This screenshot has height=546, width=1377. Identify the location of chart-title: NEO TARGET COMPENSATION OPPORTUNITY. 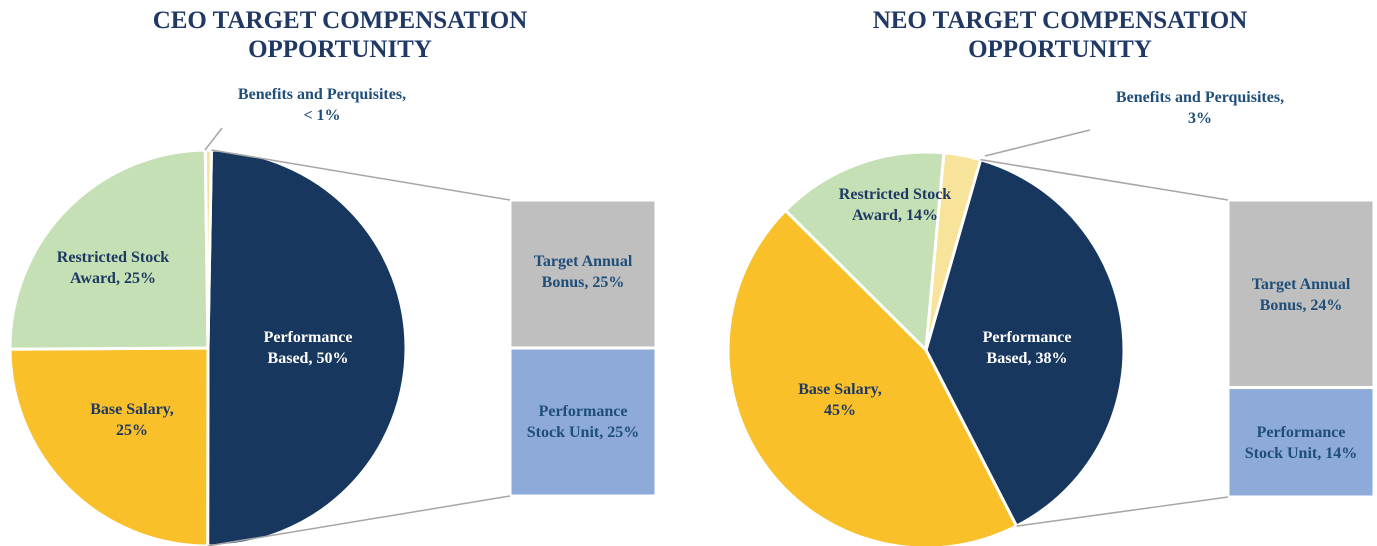
(1060, 35).